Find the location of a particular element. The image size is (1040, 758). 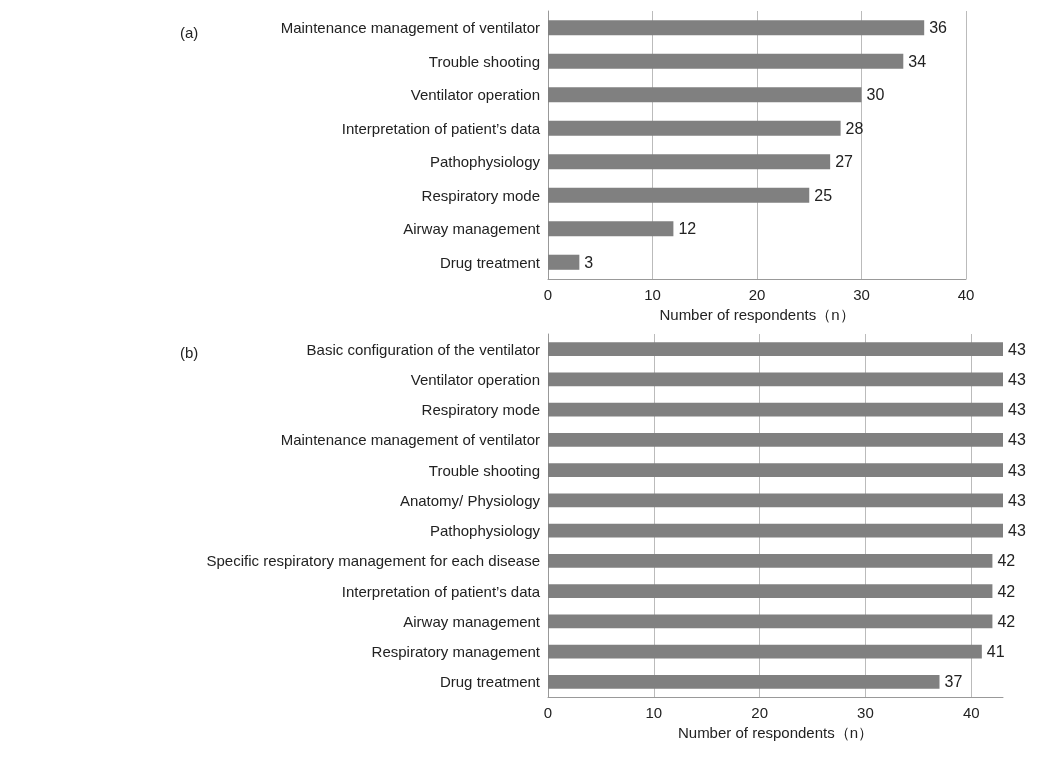

y-tick-label: Anatomy/ Physiology is located at coordinates (470, 500).